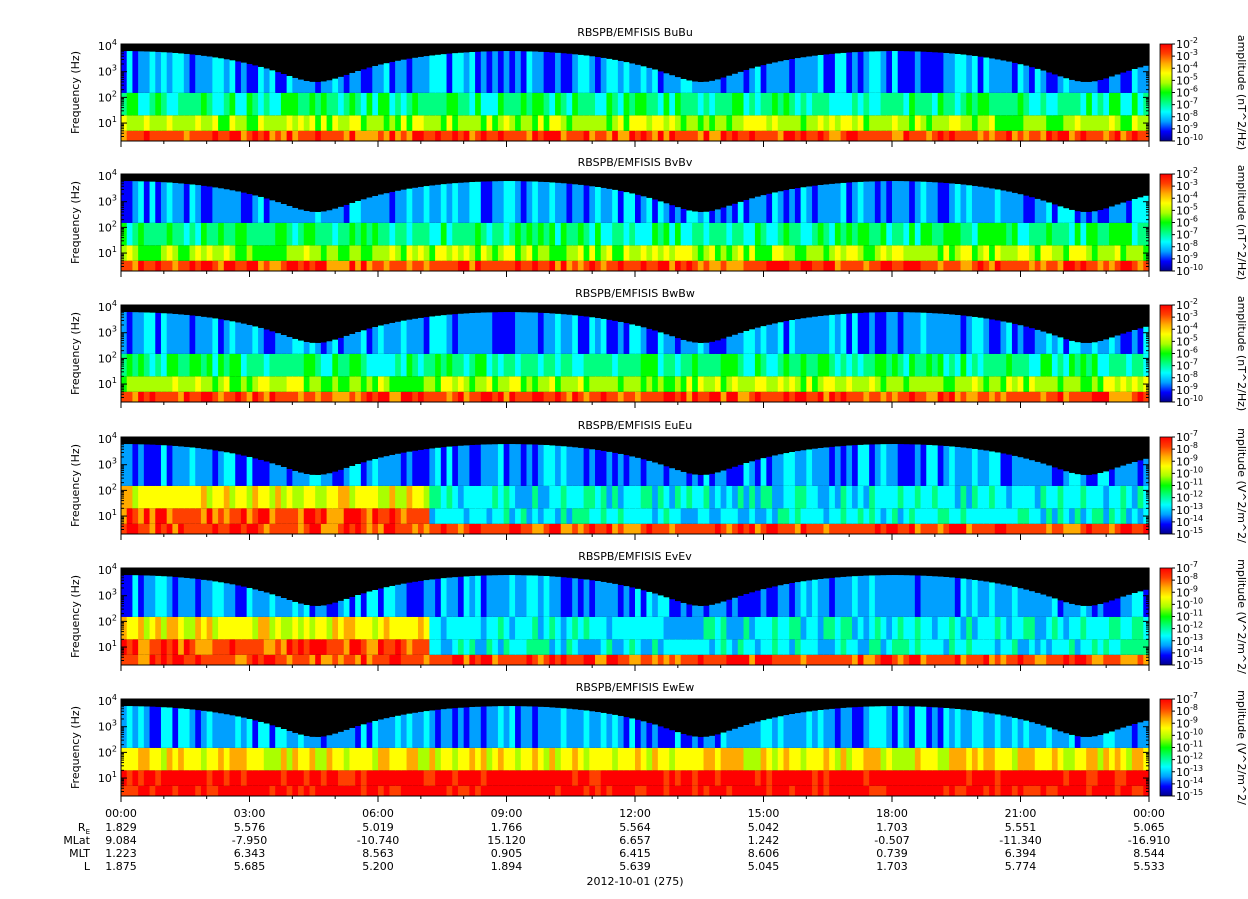 This screenshot has width=1248, height=899. What do you see at coordinates (107, 201) in the screenshot?
I see `y-tick-label: 103` at bounding box center [107, 201].